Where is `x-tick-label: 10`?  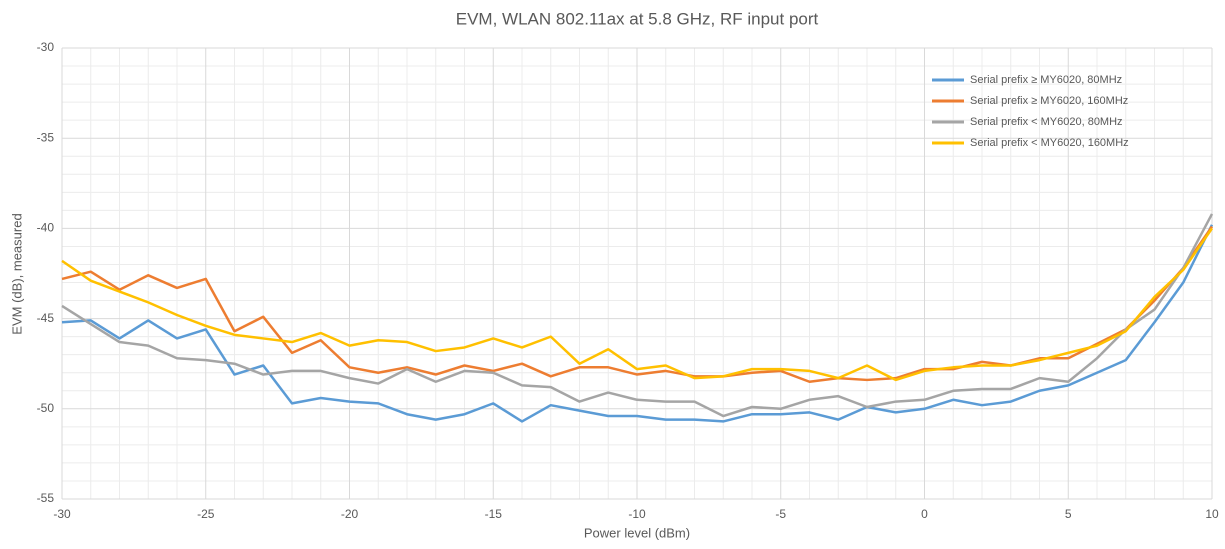 x-tick-label: 10 is located at coordinates (1212, 514).